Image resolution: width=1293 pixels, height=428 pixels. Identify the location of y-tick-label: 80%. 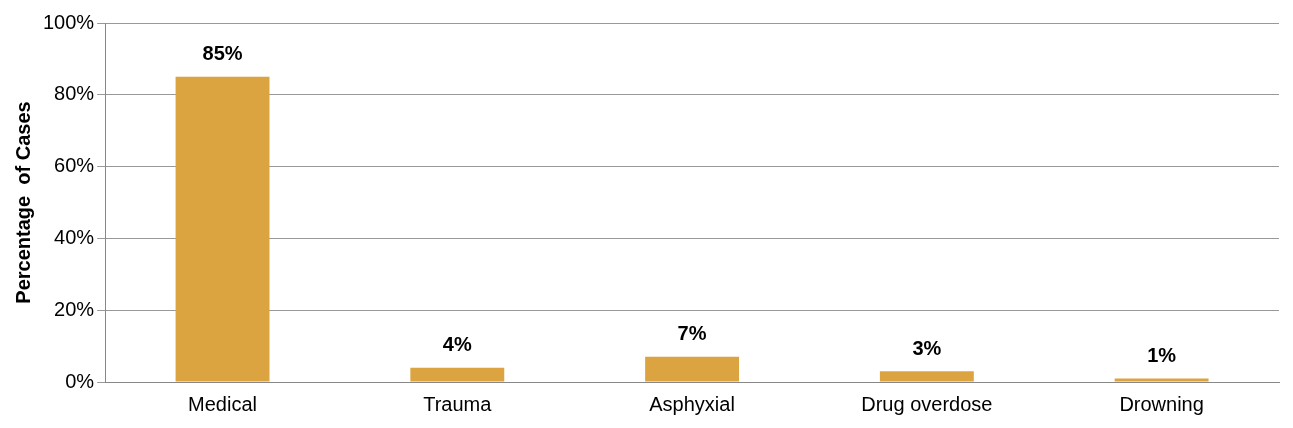
(74, 93).